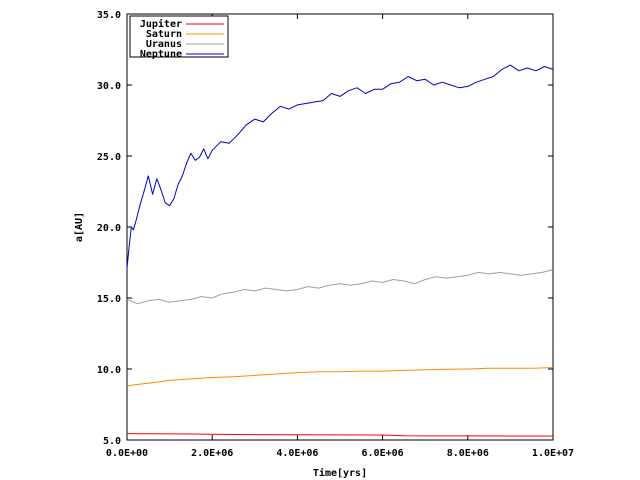  What do you see at coordinates (212, 453) in the screenshot?
I see `x-tick-label: 2.0E+06` at bounding box center [212, 453].